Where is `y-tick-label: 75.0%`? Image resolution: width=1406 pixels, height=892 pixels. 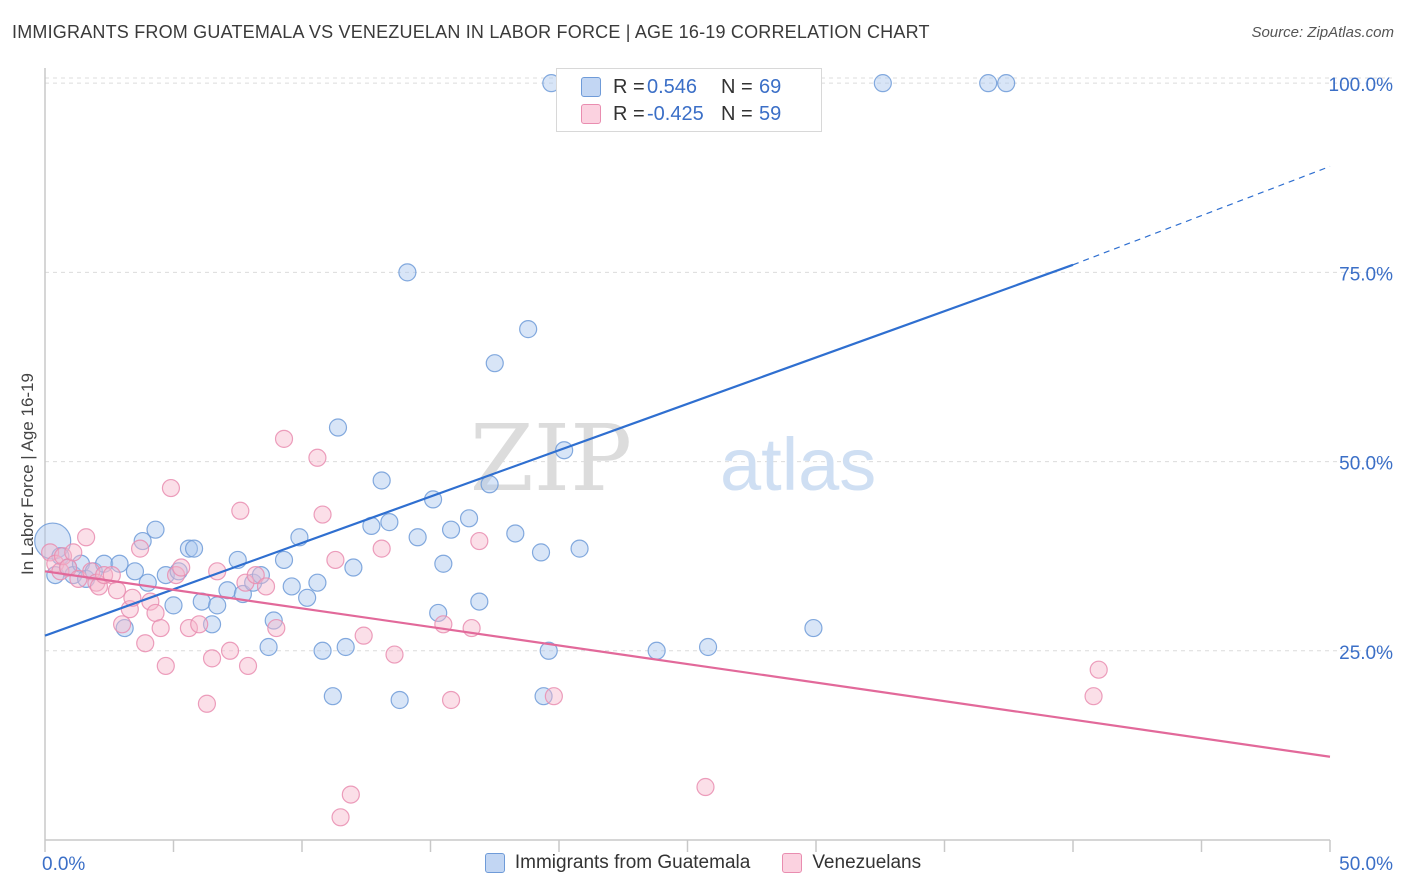
y-tick-label: 75.0% is located at coordinates (1366, 274).